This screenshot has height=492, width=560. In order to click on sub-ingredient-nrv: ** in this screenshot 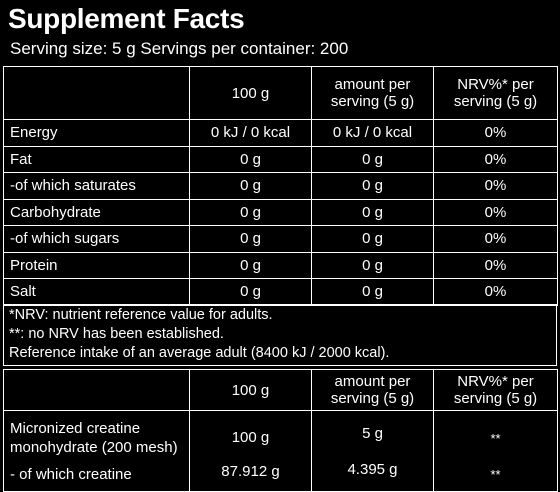, I will do `click(495, 474)`.